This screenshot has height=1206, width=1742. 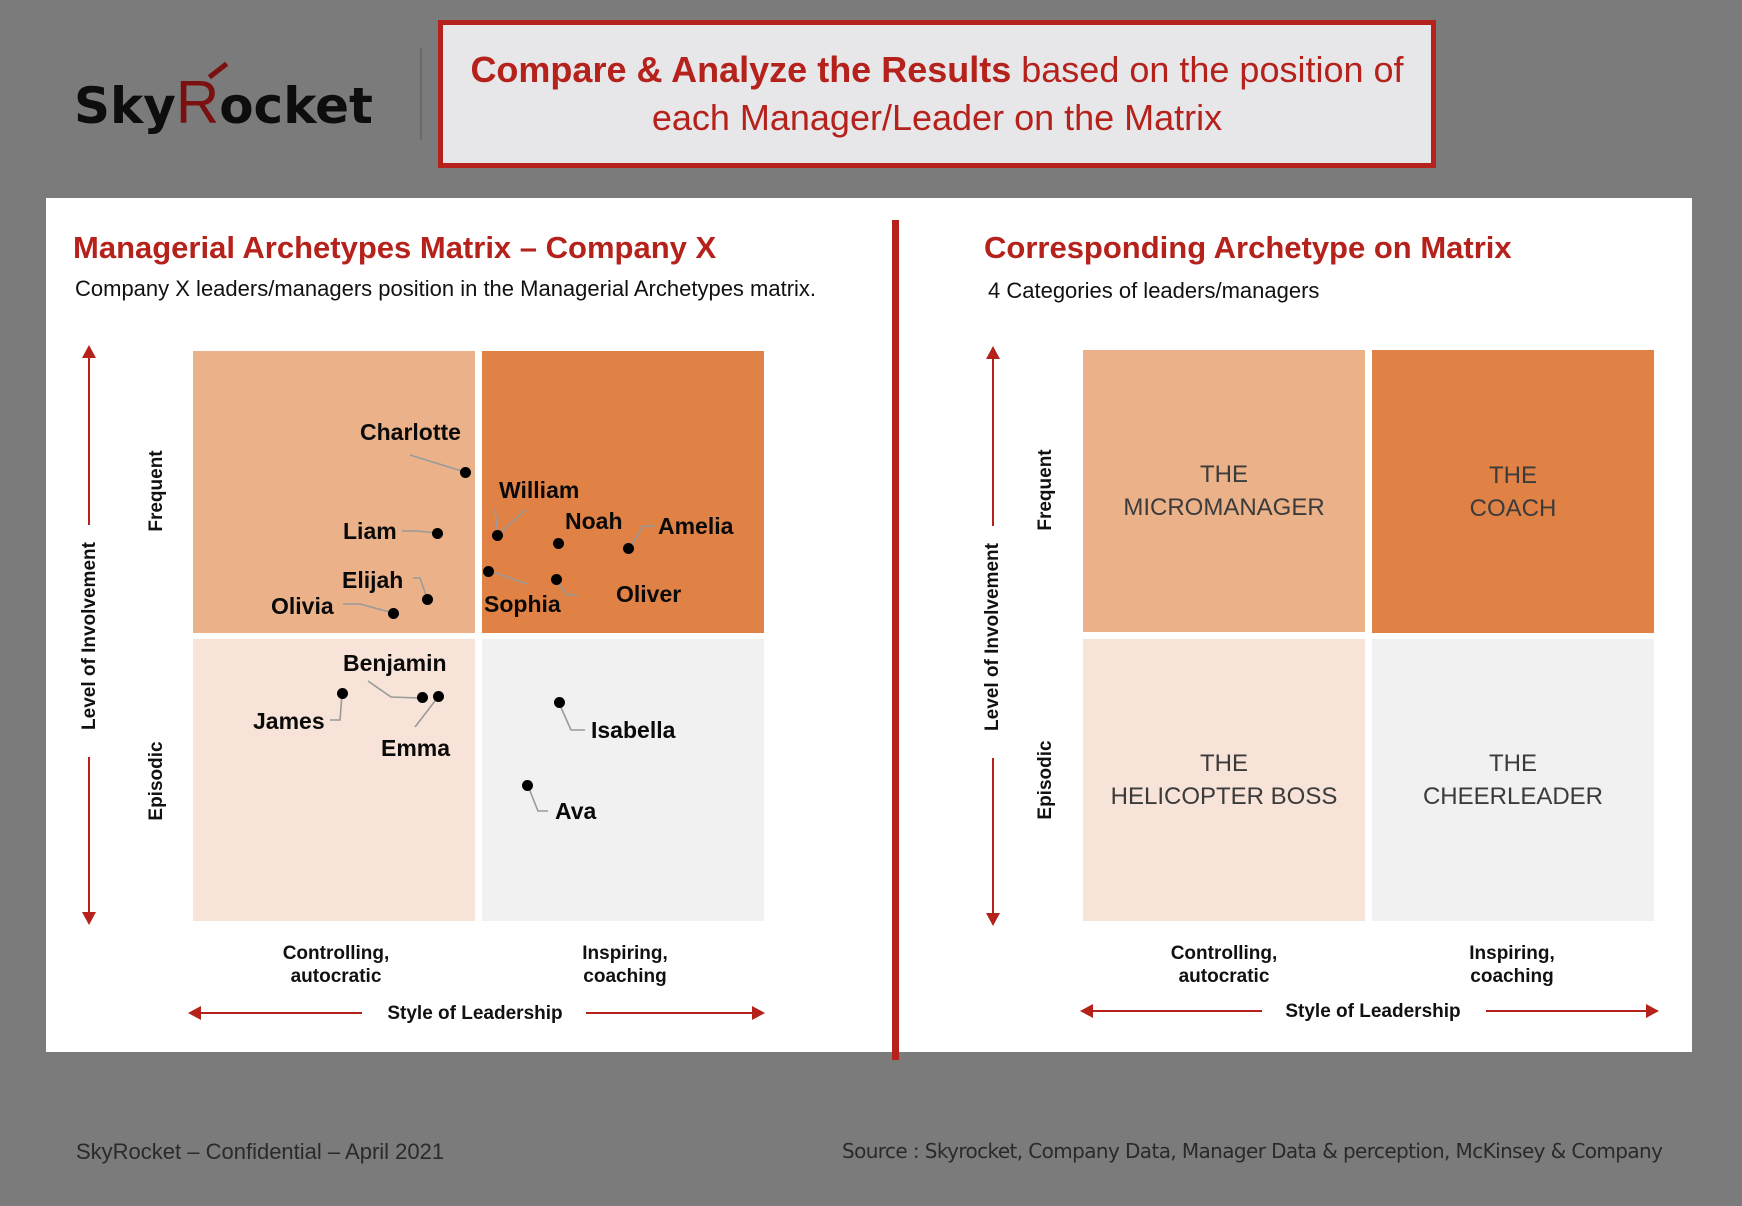 I want to click on data-point-isabella, so click(x=559, y=702).